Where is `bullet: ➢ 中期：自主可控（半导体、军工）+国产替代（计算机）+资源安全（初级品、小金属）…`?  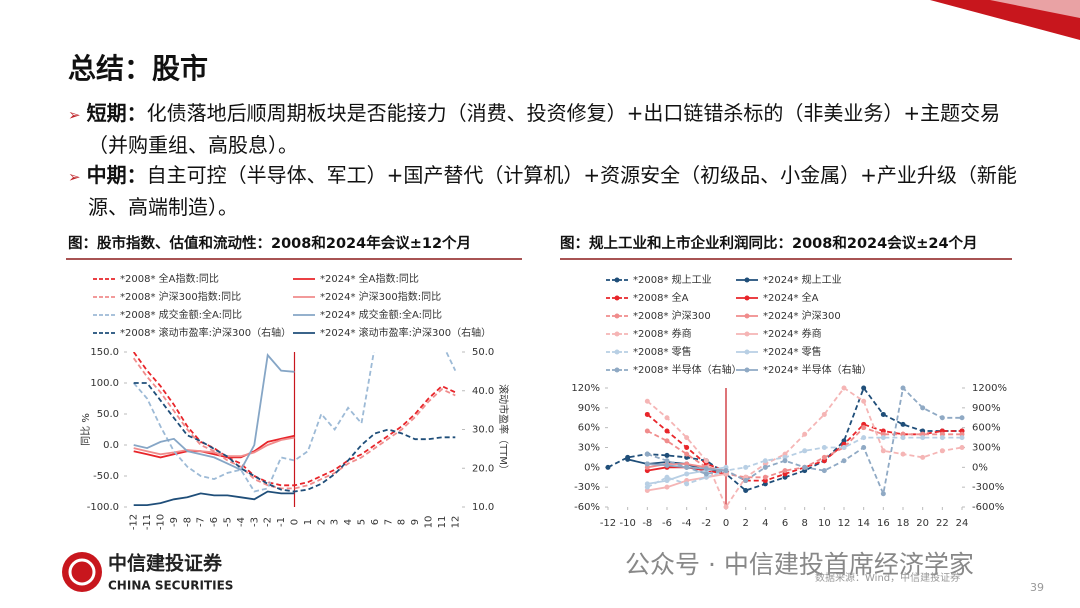 bullet: ➢ 中期：自主可控（半导体、军工）+国产替代（计算机）+资源安全（初级品、小金属）… is located at coordinates (542, 191).